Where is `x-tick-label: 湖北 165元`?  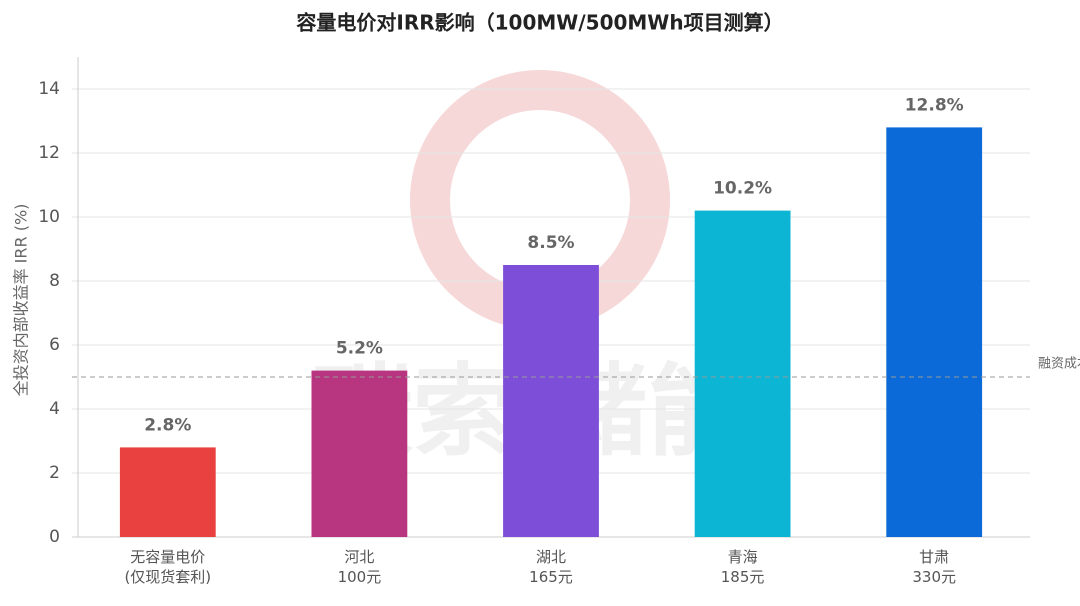
x-tick-label: 湖北 165元 is located at coordinates (551, 567).